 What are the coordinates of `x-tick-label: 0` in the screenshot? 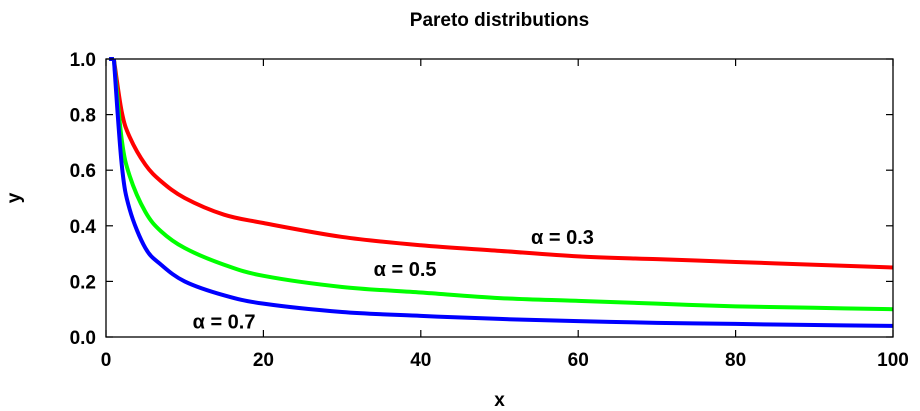 It's located at (106, 360).